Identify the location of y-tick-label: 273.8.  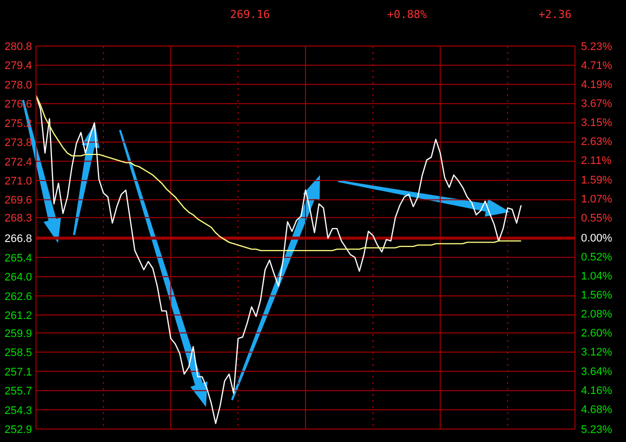
(18, 143).